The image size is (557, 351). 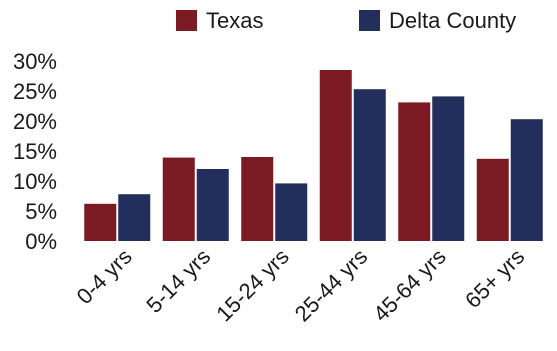 I want to click on y-tick-label: 5%, so click(x=41, y=211).